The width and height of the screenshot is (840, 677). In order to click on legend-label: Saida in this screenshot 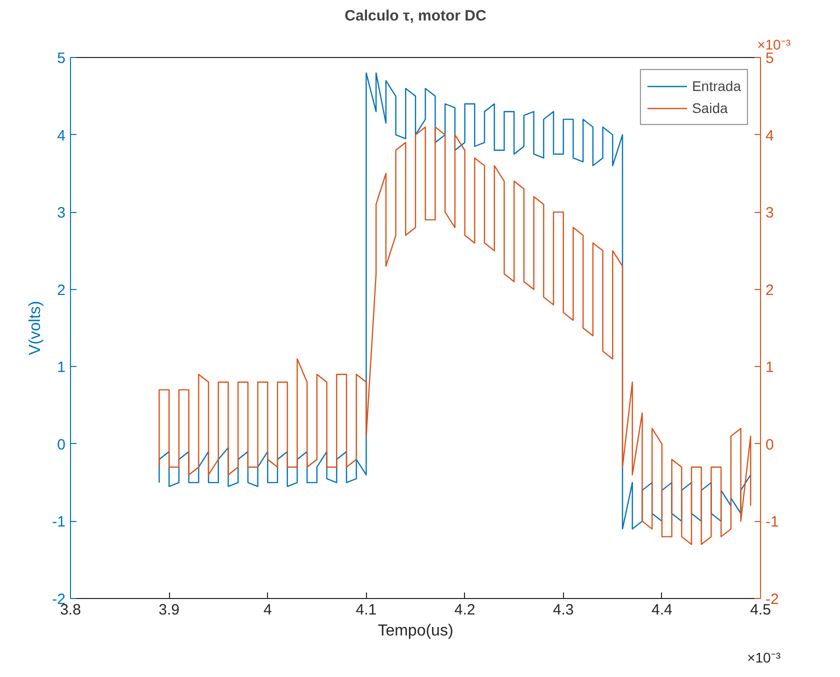, I will do `click(710, 108)`.